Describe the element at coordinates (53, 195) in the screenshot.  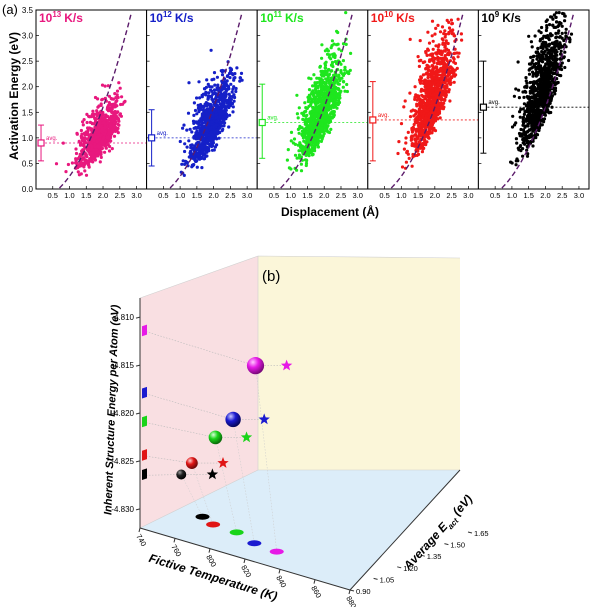
I see `x-tick-label: 0.5` at that location.